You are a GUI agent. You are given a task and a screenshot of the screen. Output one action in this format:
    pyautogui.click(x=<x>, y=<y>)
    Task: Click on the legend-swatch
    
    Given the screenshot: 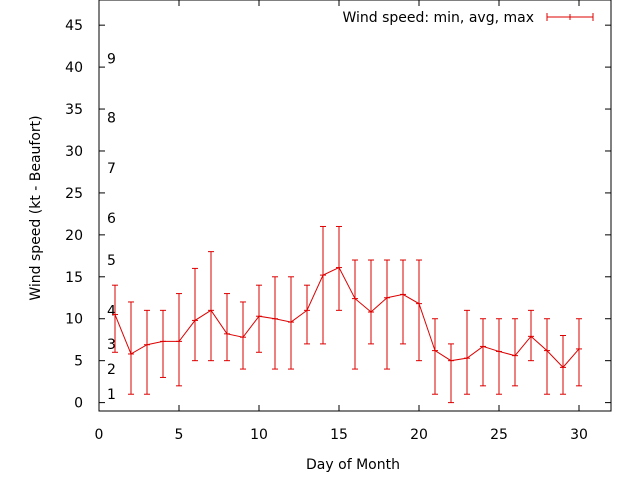 What is the action you would take?
    pyautogui.click(x=570, y=17)
    